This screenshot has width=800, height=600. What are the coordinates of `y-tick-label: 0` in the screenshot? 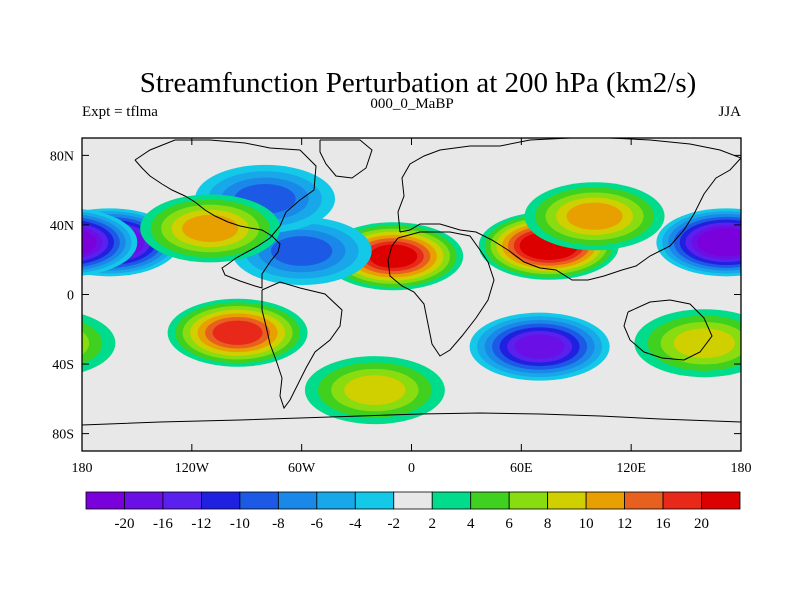 It's located at (70, 296).